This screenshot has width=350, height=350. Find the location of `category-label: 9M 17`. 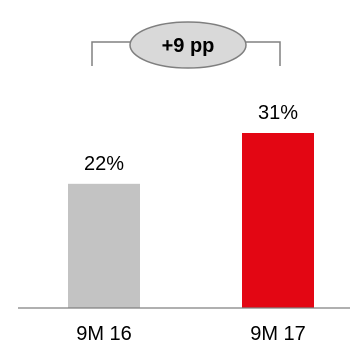

category-label: 9M 17 is located at coordinates (278, 334).